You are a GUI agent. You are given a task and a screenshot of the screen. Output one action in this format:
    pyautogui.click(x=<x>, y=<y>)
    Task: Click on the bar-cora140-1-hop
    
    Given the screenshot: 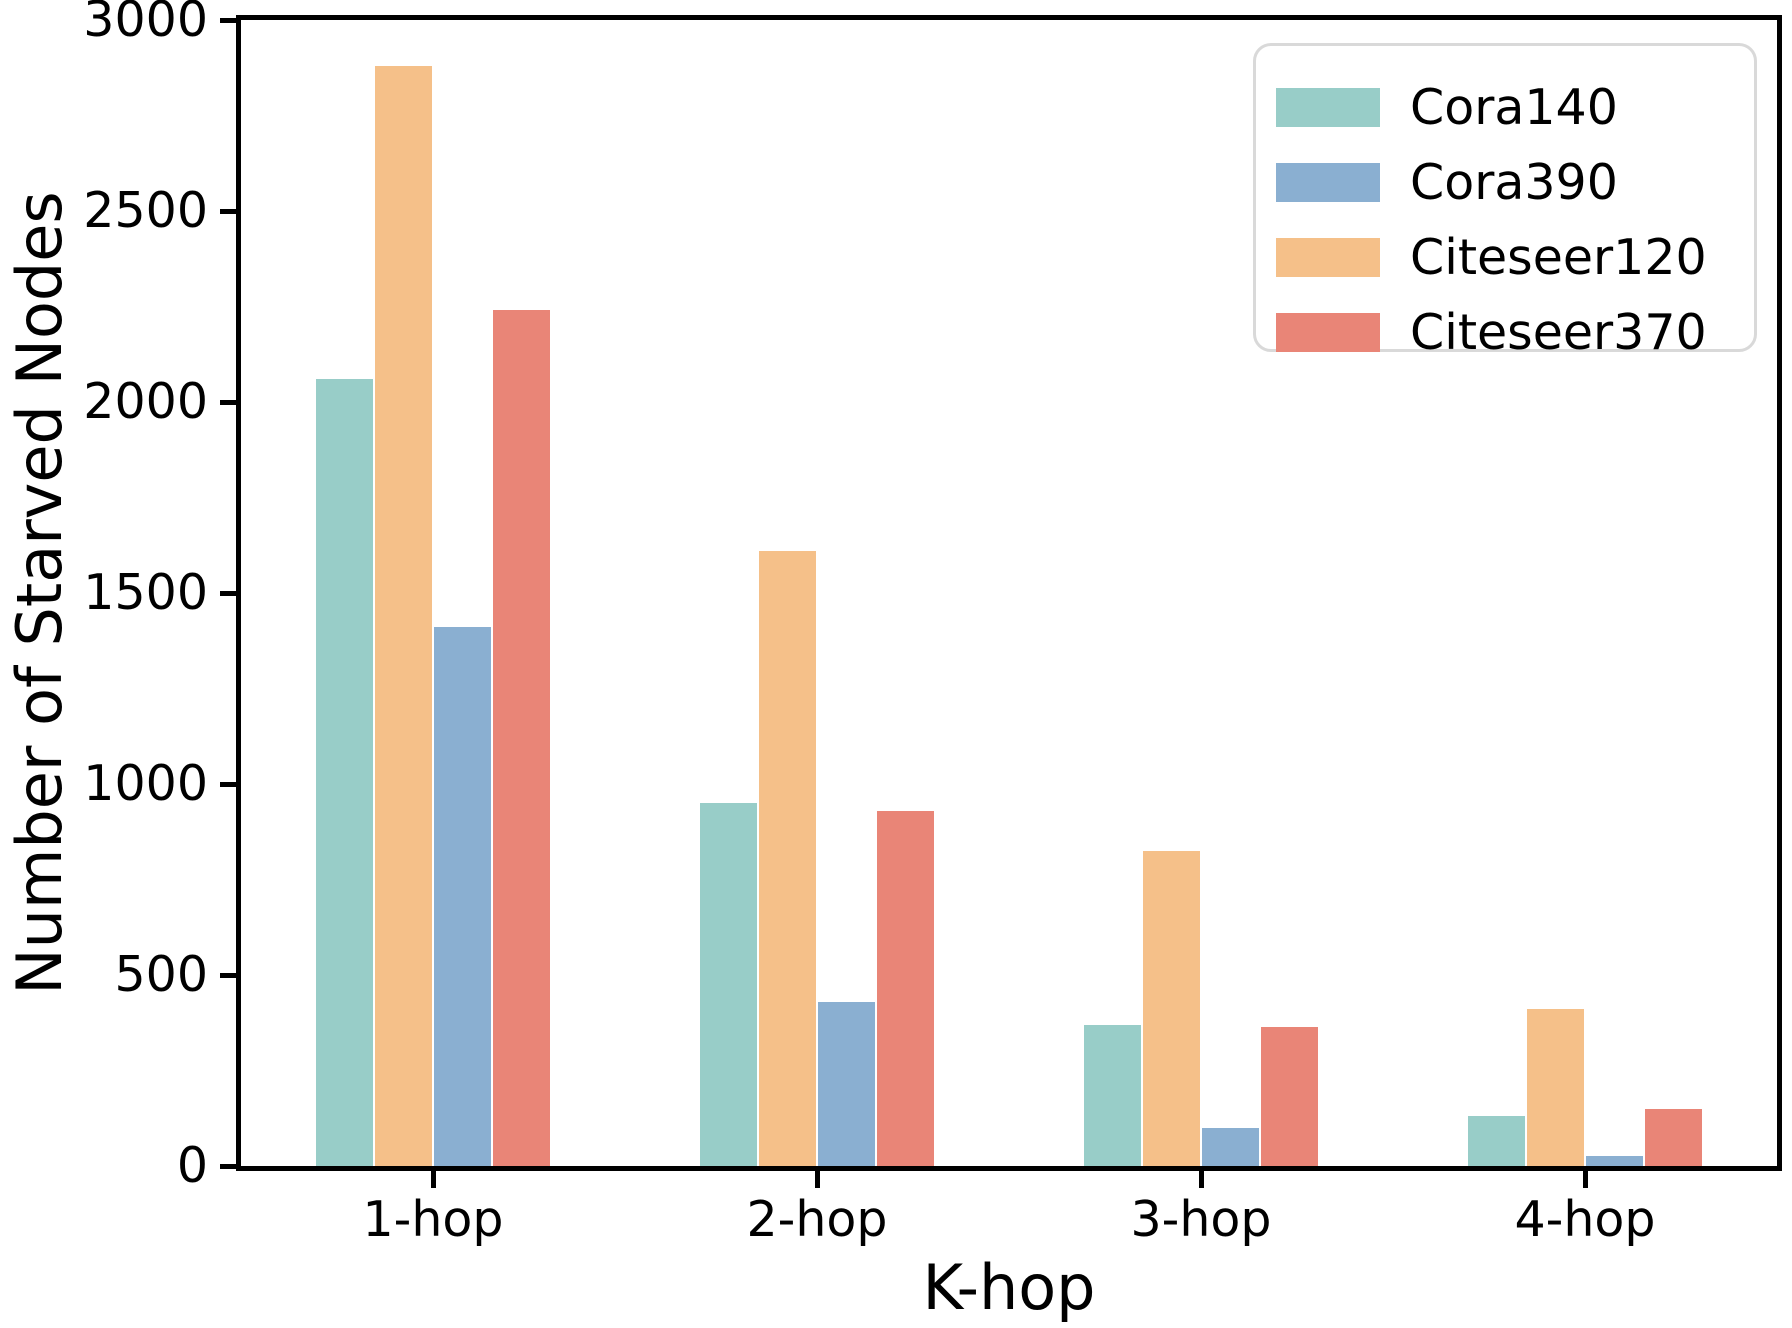 What is the action you would take?
    pyautogui.click(x=344, y=772)
    